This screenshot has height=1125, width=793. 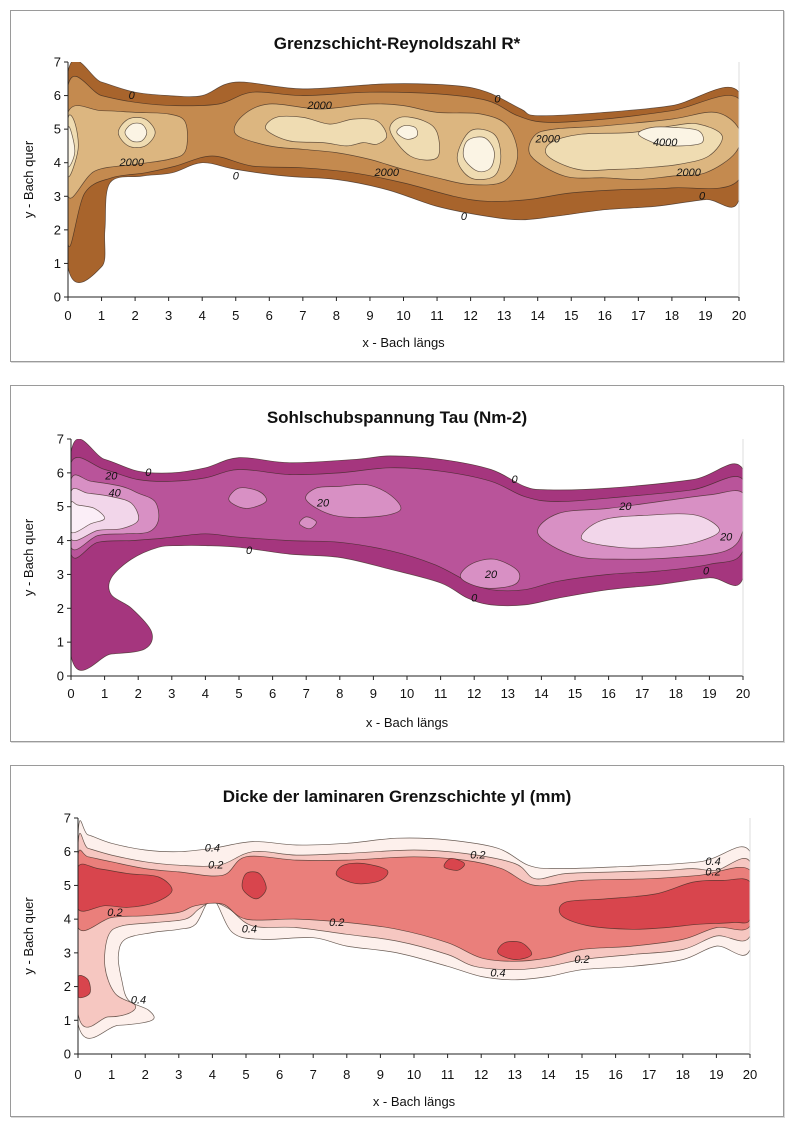 What do you see at coordinates (716, 1074) in the screenshot?
I see `thickness-x-tick-label: 19` at bounding box center [716, 1074].